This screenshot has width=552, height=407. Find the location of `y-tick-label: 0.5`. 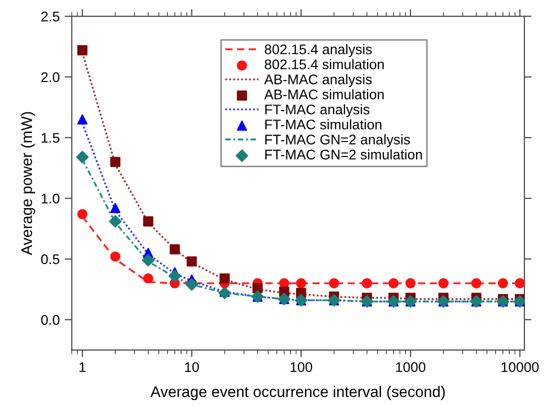

y-tick-label: 0.5 is located at coordinates (50, 259).